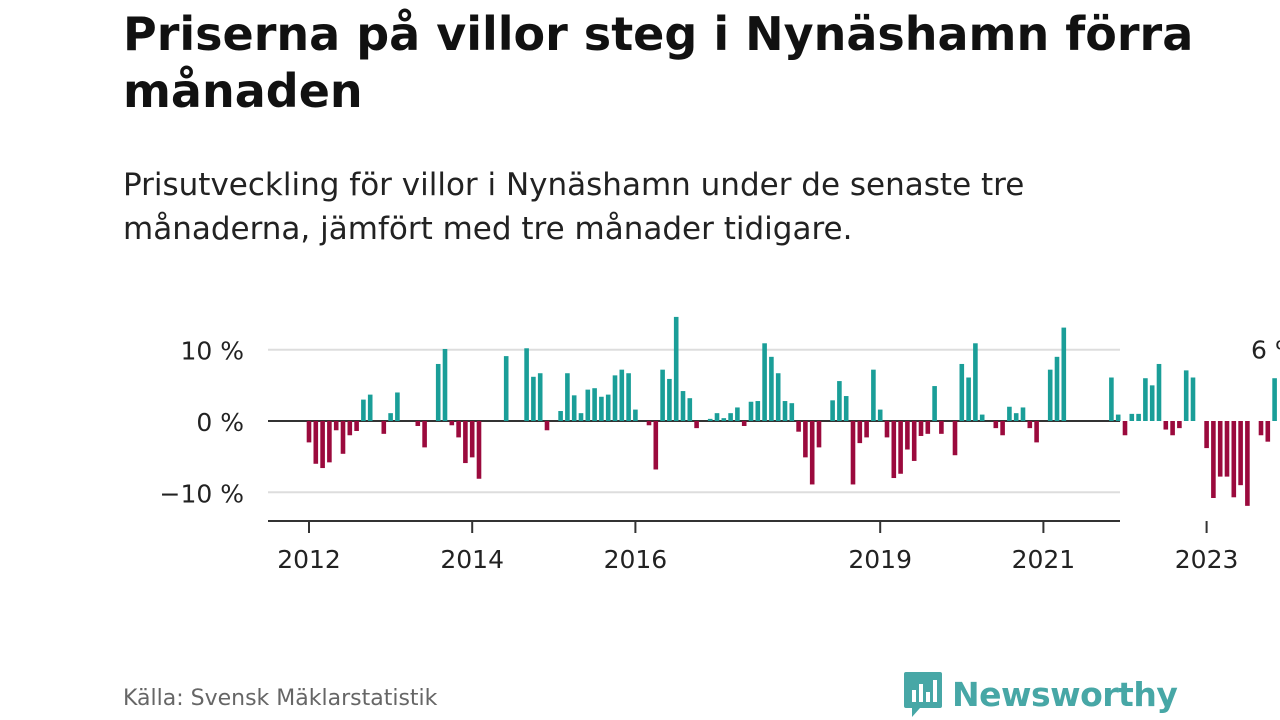  I want to click on brand-name: Newsworthy, so click(1065, 694).